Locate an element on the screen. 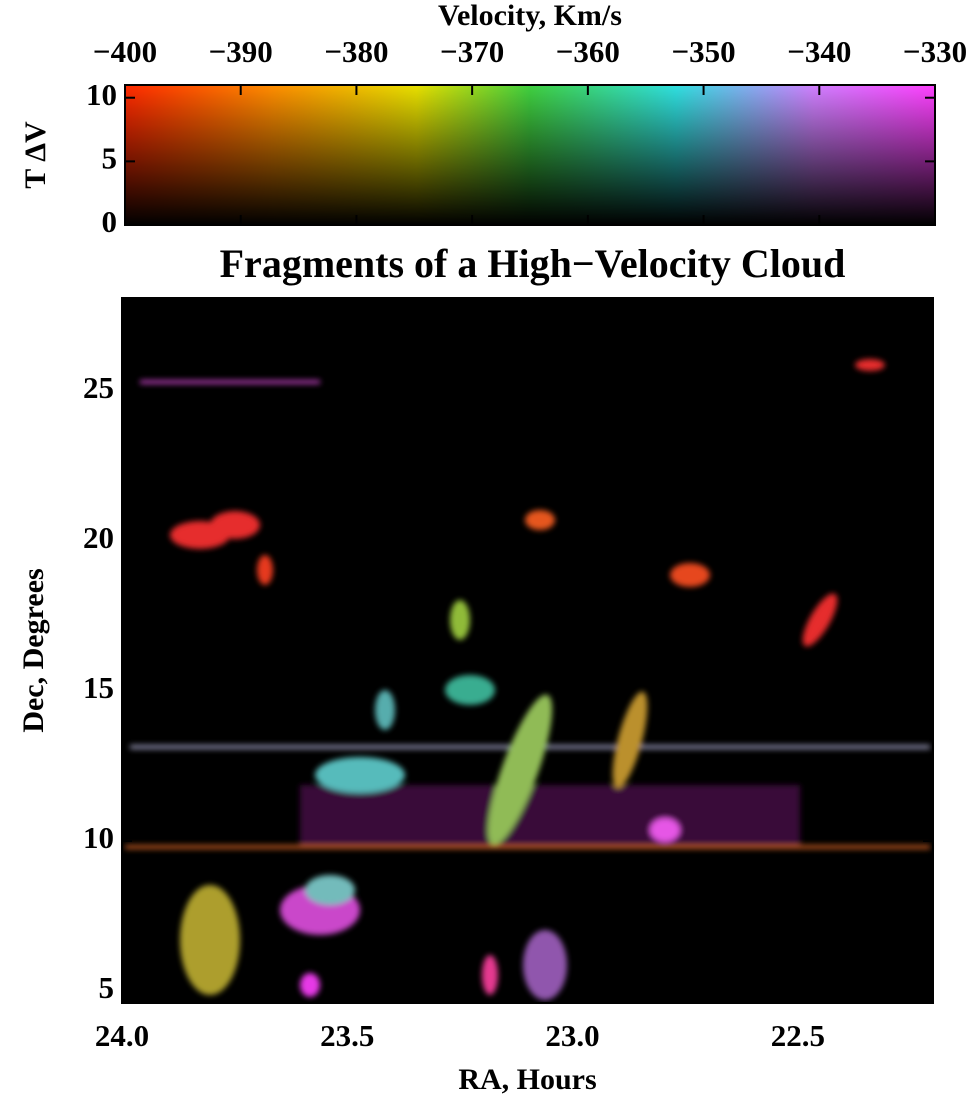  y-axis-label: T ΔV is located at coordinates (35, 155).